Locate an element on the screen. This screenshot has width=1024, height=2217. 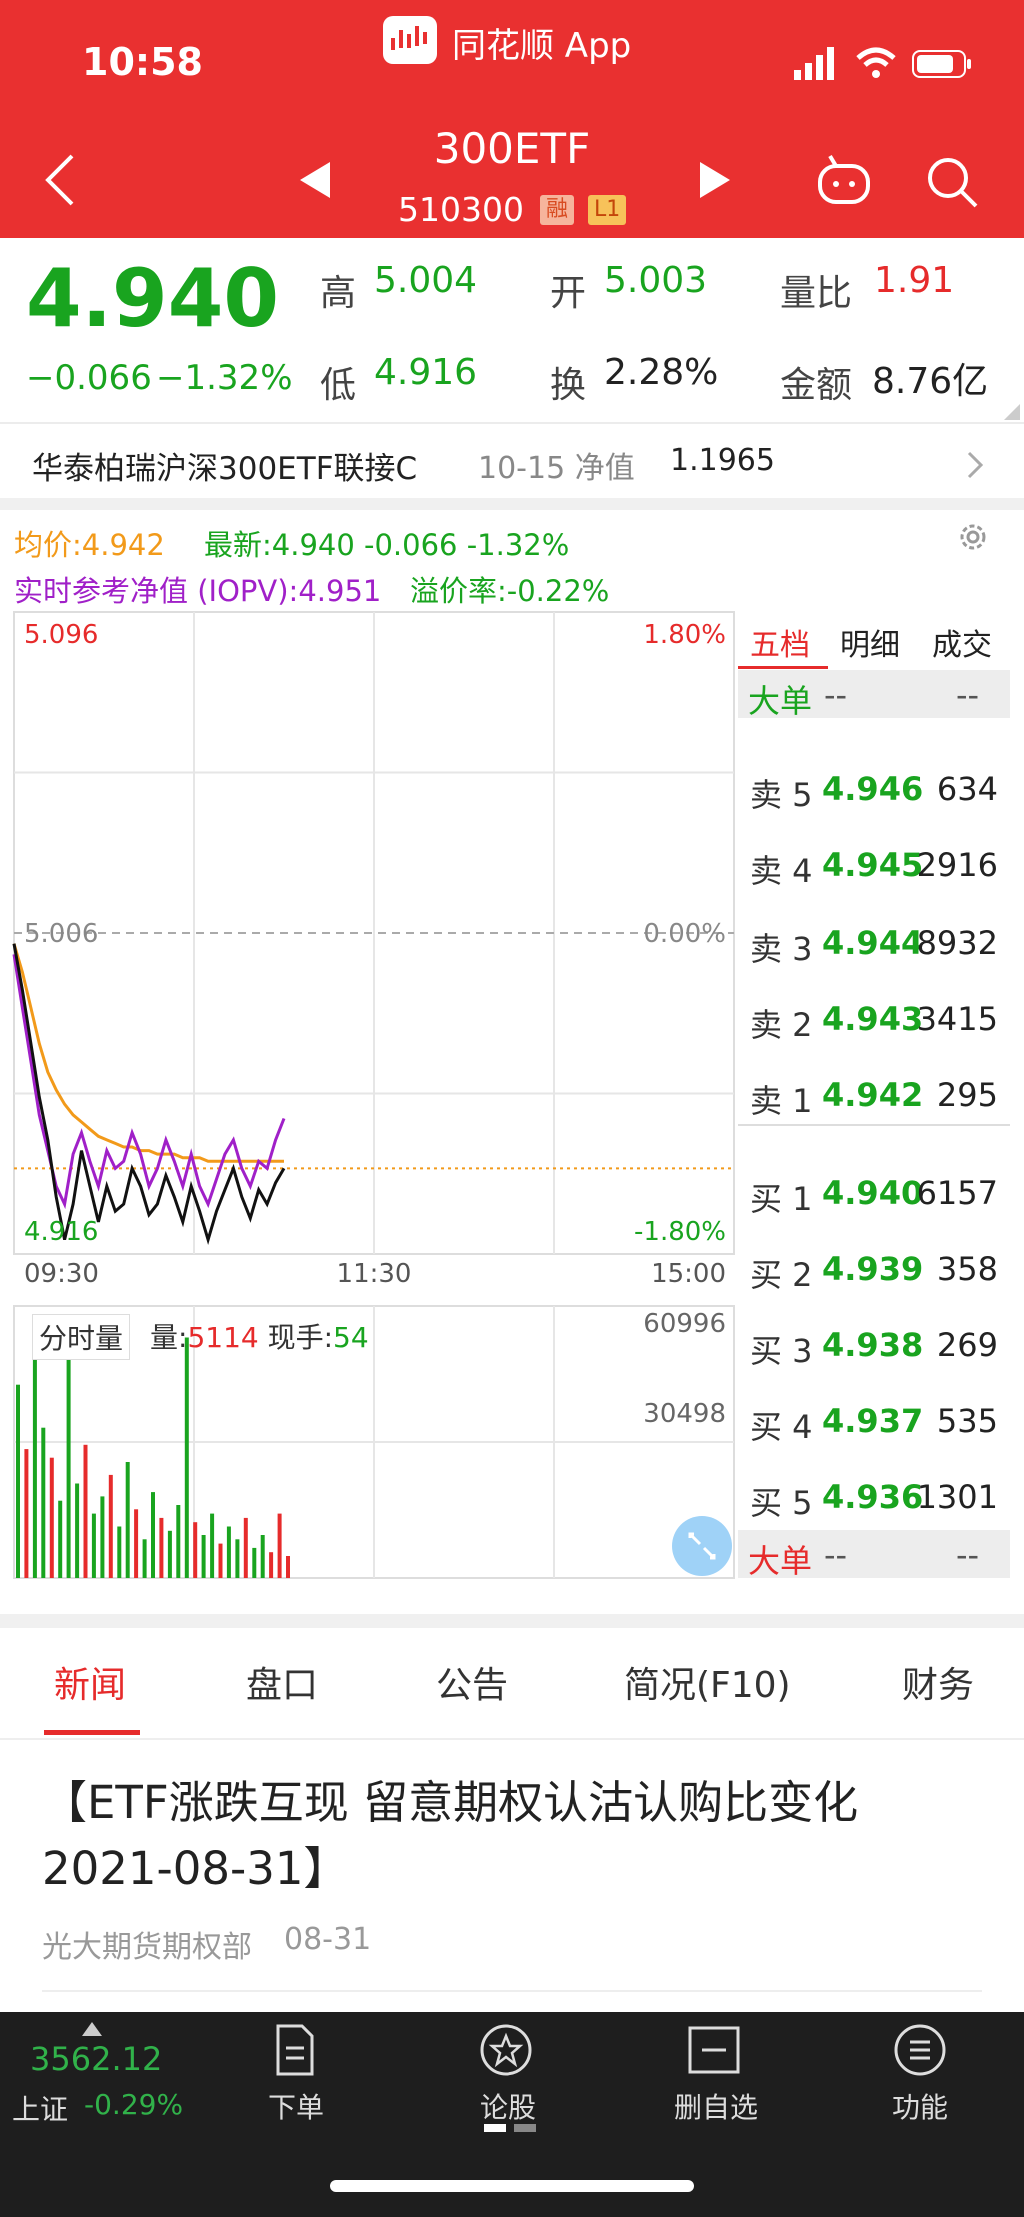
amount-label: 金额 is located at coordinates (816, 385).